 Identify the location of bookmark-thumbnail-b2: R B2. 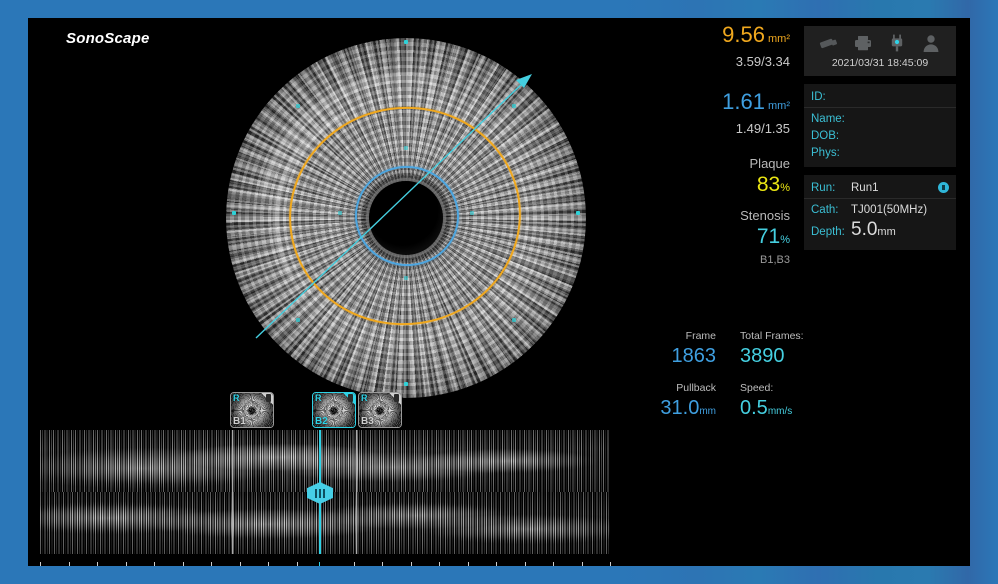
(334, 410).